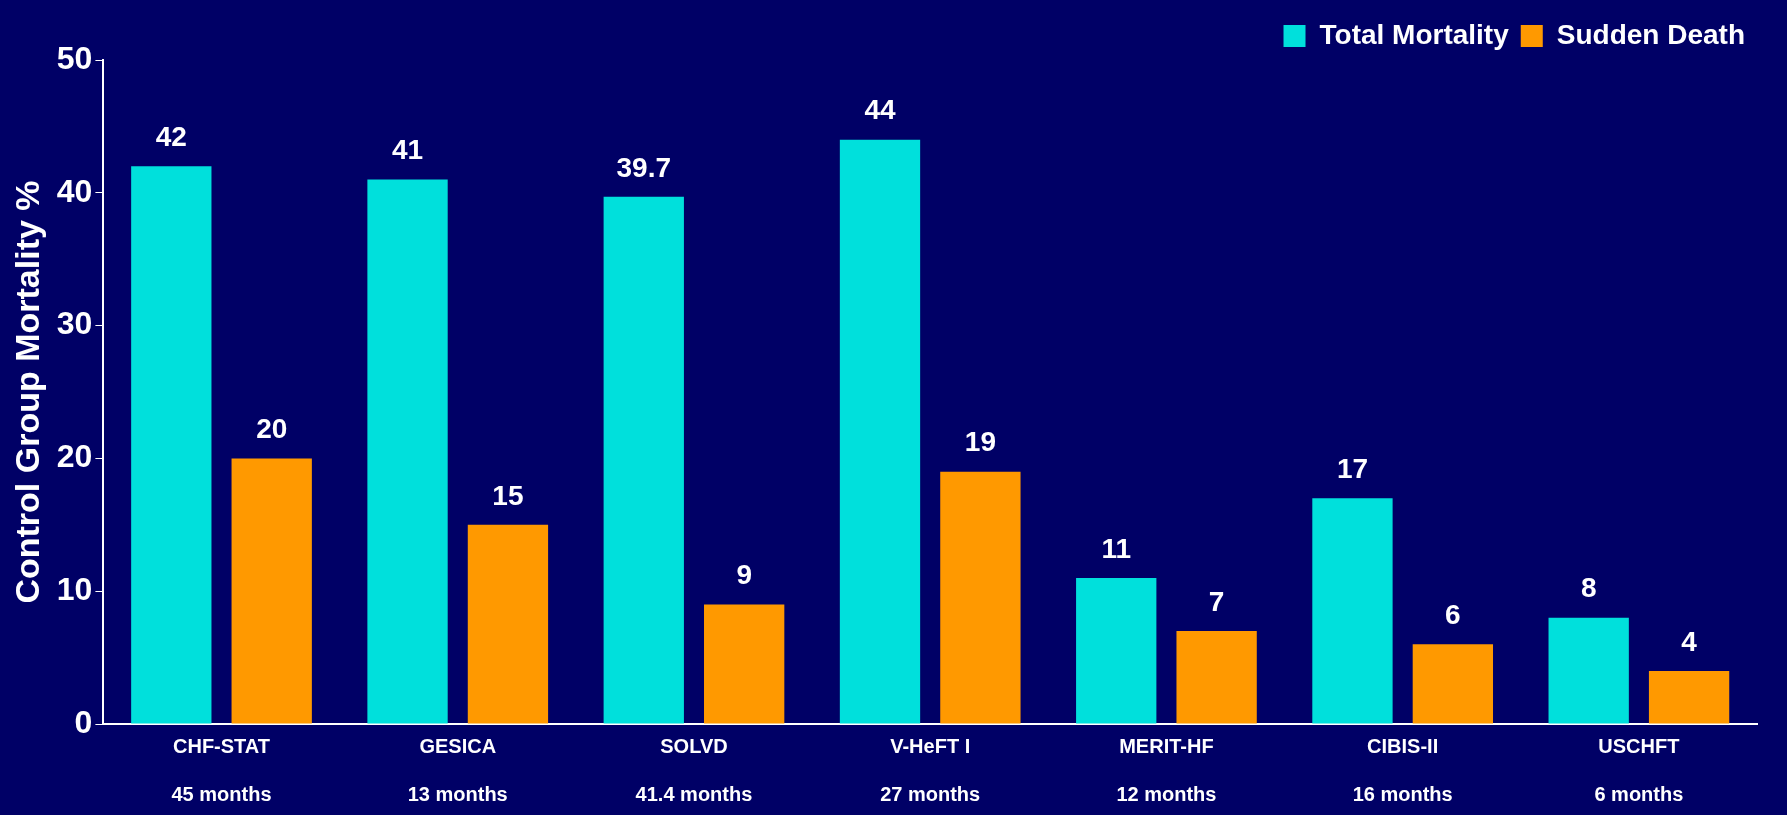 Image resolution: width=1787 pixels, height=815 pixels. I want to click on data-label: 15, so click(508, 495).